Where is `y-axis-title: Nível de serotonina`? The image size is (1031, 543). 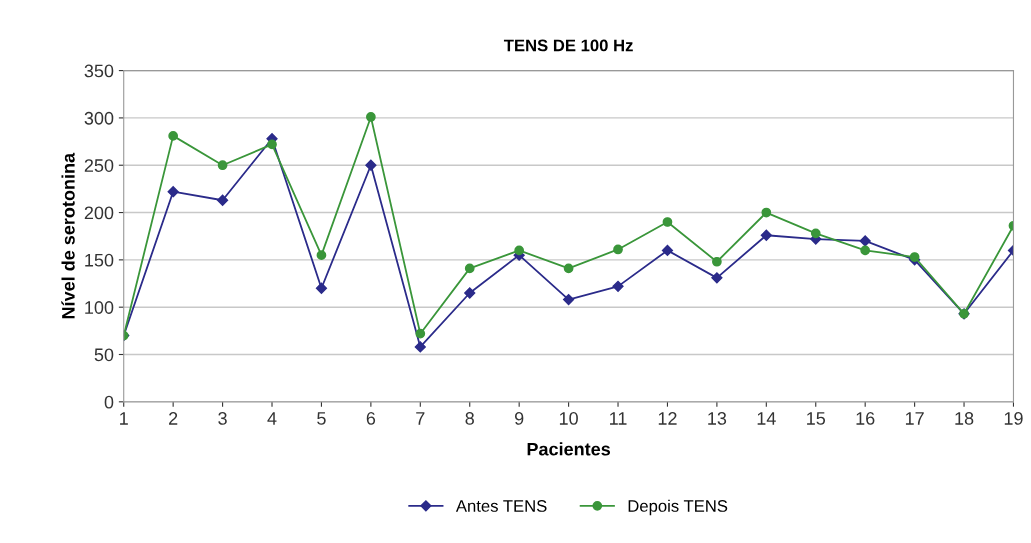 y-axis-title: Nível de serotonina is located at coordinates (68, 235).